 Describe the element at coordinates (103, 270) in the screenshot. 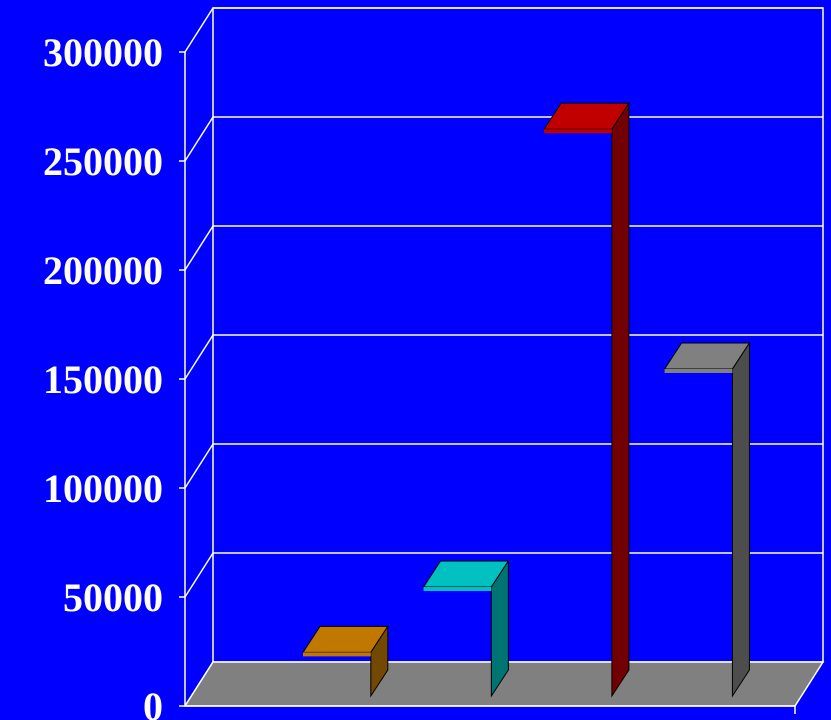

I see `y-tick-label: 200000` at that location.